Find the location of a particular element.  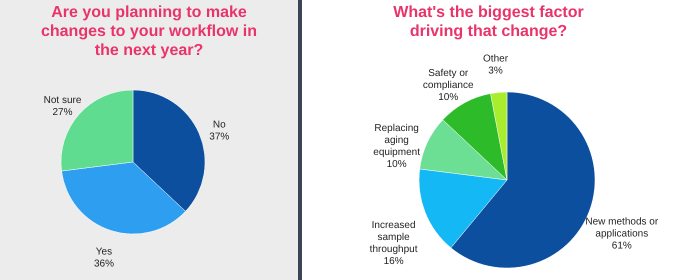

slice-label: Replacing aging equipment is located at coordinates (396, 140).